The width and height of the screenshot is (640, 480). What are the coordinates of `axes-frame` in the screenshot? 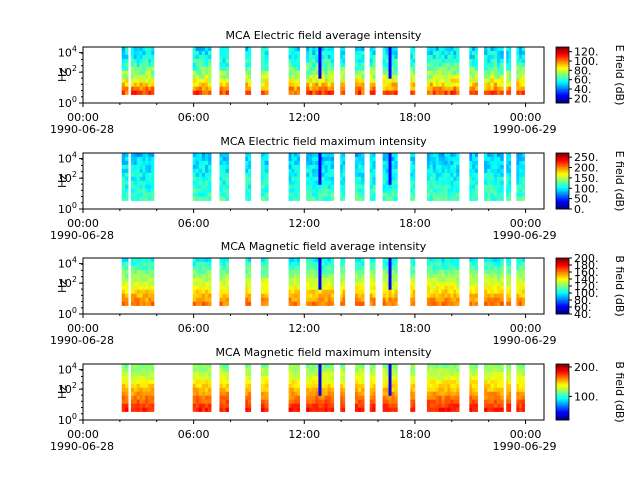 It's located at (313, 392).